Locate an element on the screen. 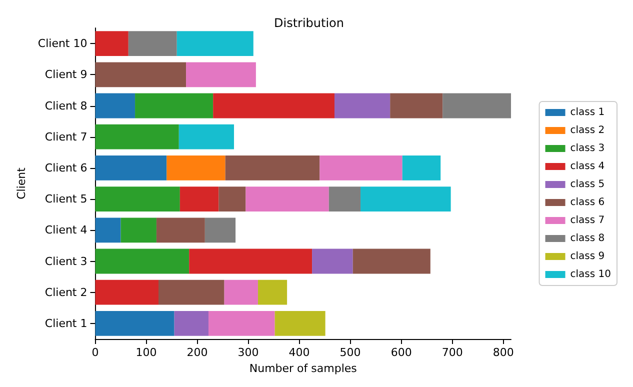 The height and width of the screenshot is (387, 633). x-tick-label: 500 is located at coordinates (350, 352).